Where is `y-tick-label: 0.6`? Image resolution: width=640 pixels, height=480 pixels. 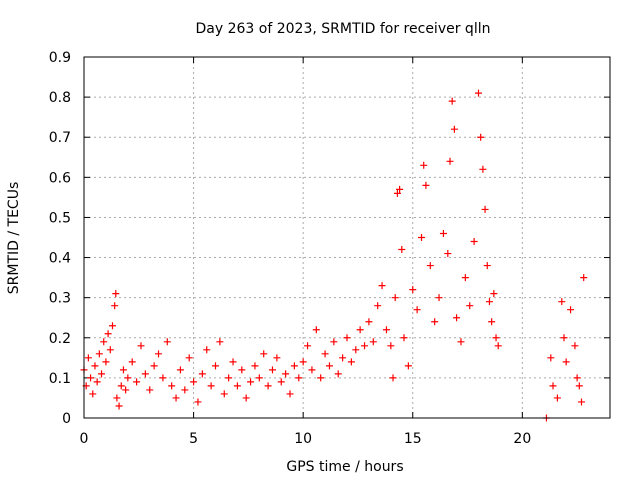 y-tick-label: 0.6 is located at coordinates (60, 178).